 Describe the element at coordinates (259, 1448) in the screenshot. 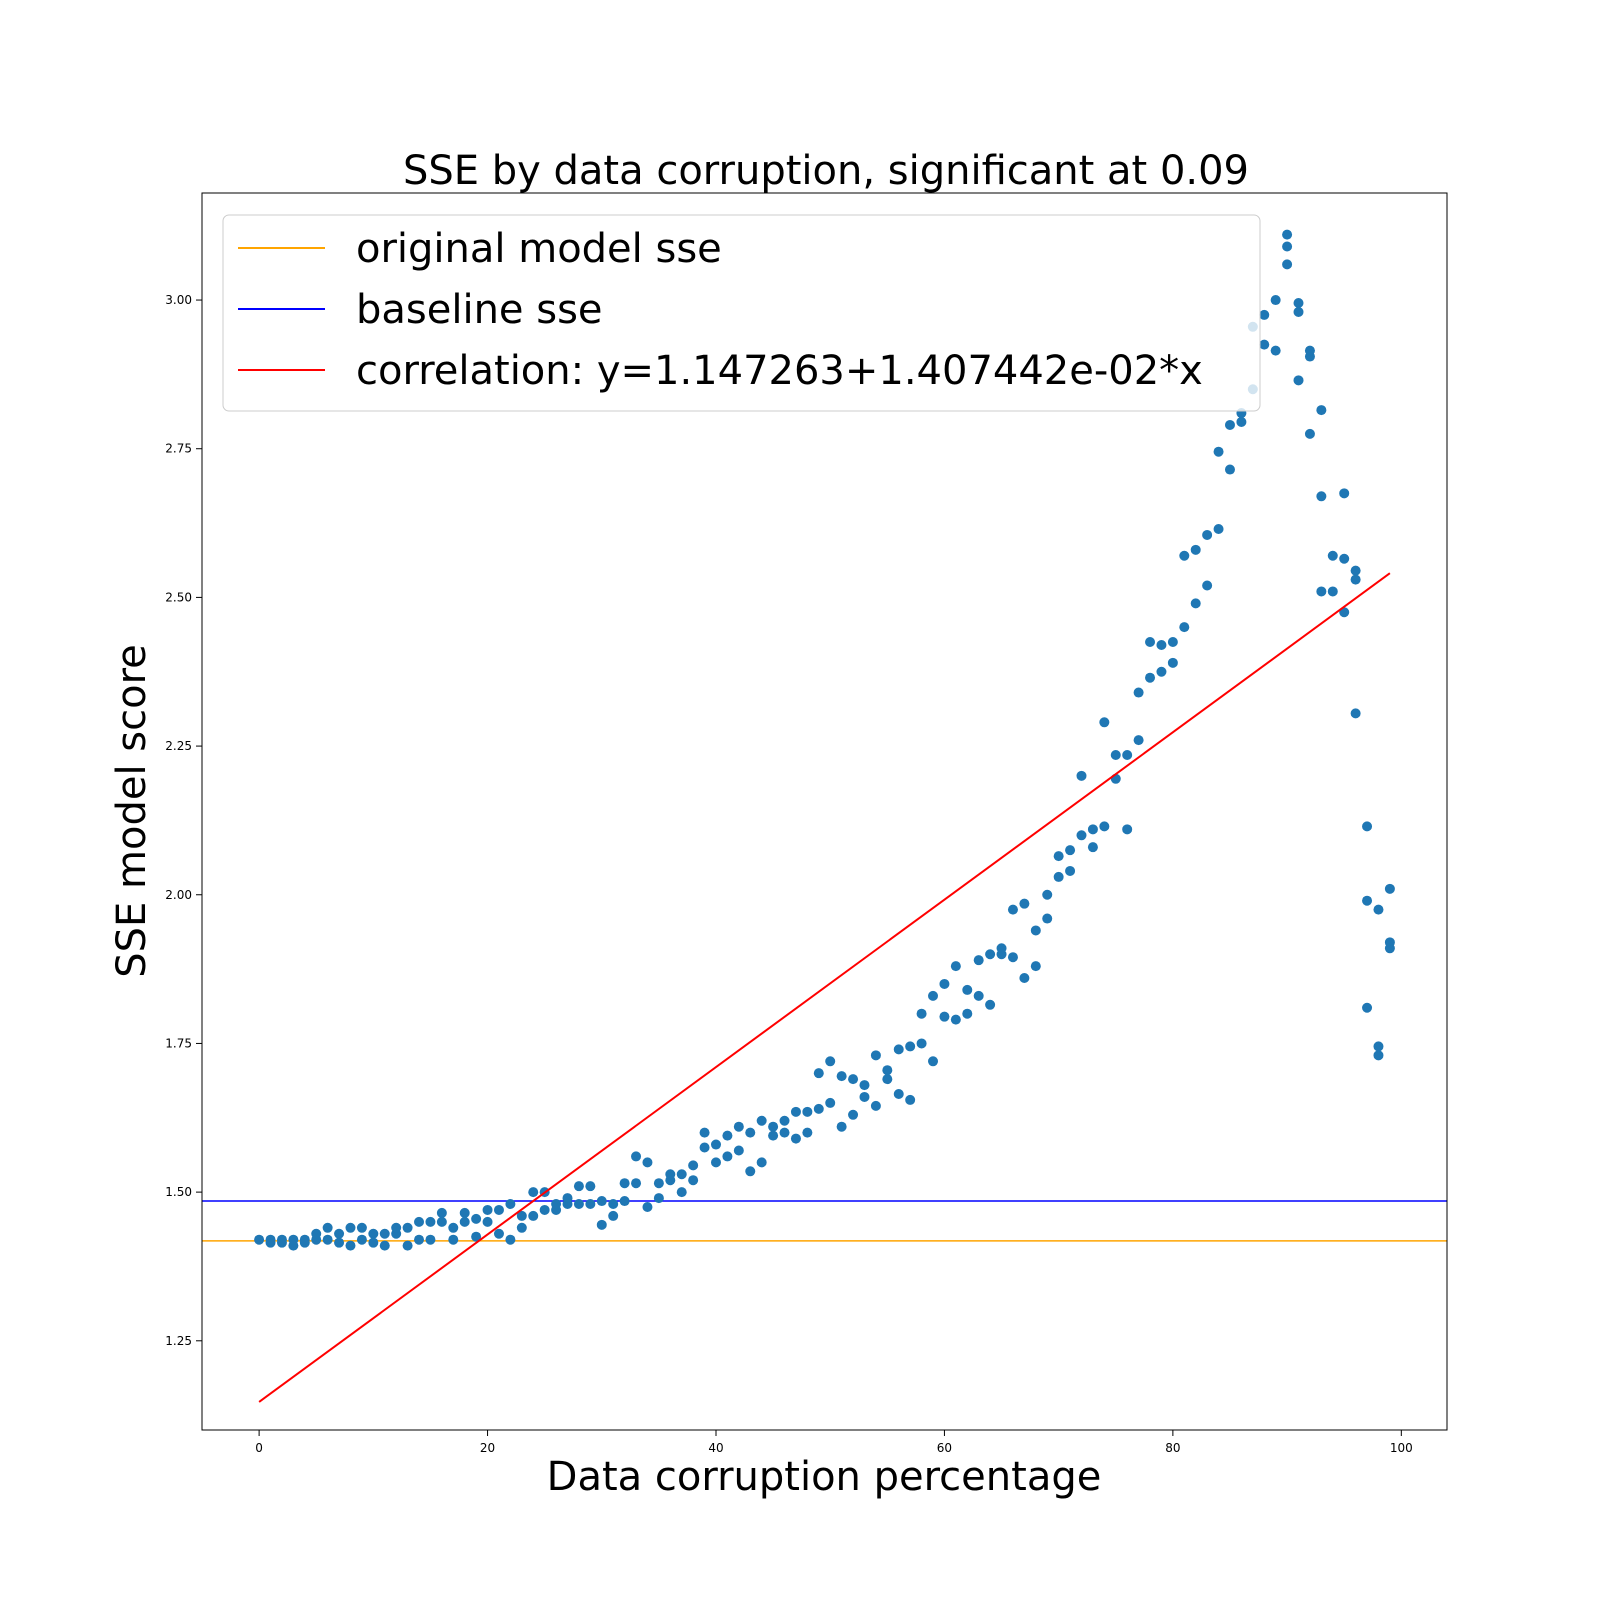

I see `x-tick-label: 0` at that location.